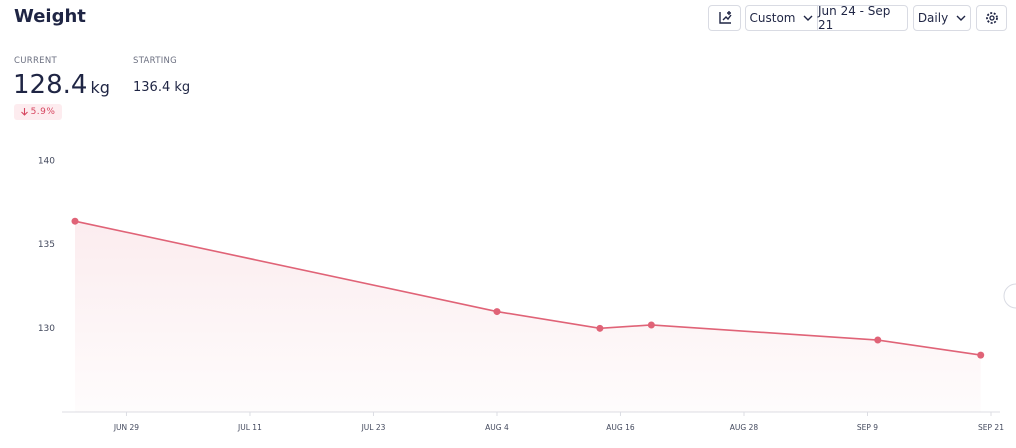 The height and width of the screenshot is (448, 1016). What do you see at coordinates (126, 427) in the screenshot?
I see `x-tick-label: JUN 29` at bounding box center [126, 427].